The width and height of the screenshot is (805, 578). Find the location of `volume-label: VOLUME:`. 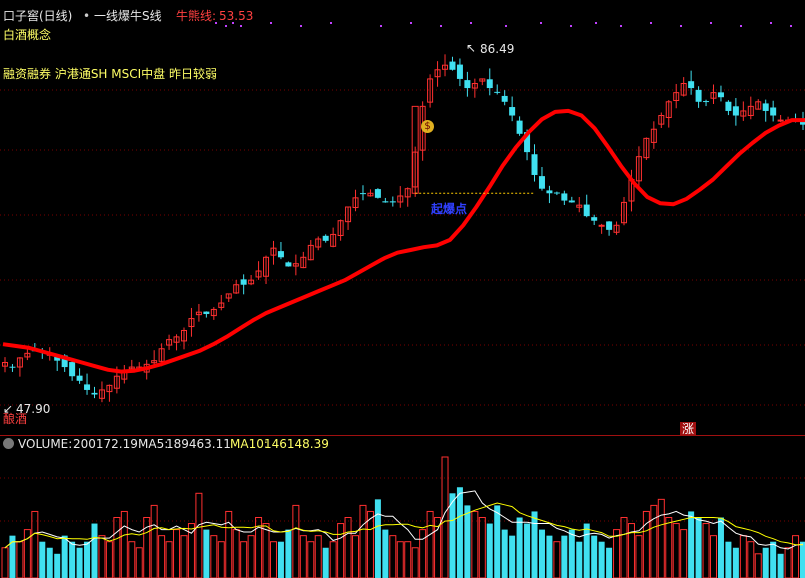

volume-label: VOLUME: is located at coordinates (45, 444).